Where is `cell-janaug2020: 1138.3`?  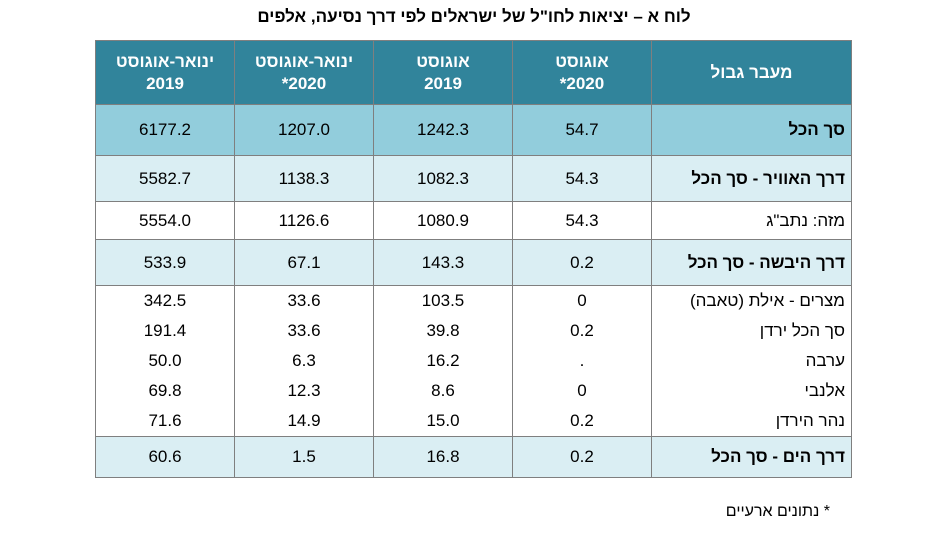 cell-janaug2020: 1138.3 is located at coordinates (304, 178).